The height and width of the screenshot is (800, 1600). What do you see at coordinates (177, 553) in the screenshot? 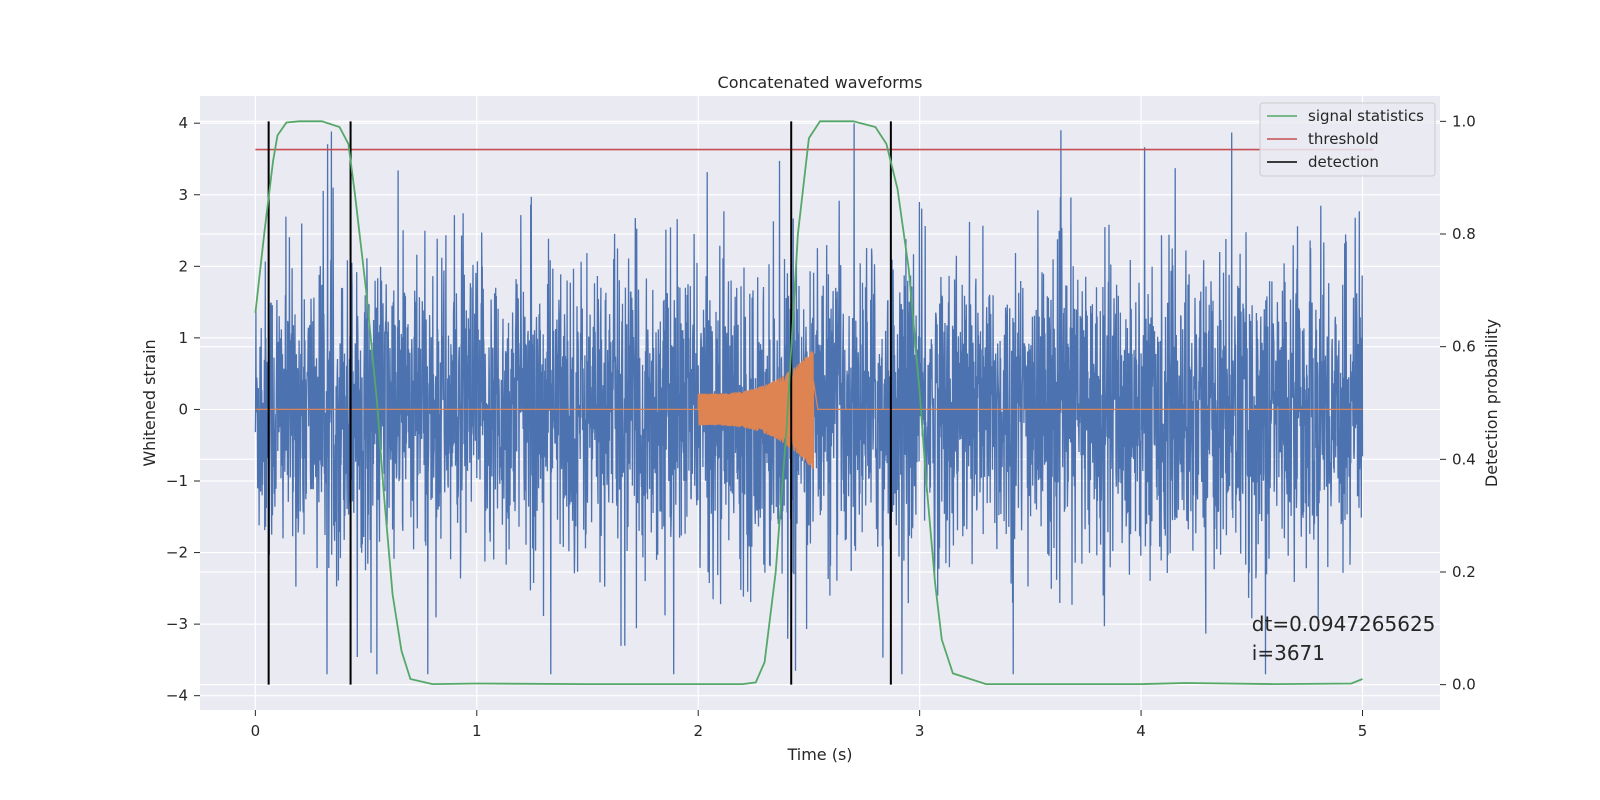
I see `y-tick-label: −2` at bounding box center [177, 553].